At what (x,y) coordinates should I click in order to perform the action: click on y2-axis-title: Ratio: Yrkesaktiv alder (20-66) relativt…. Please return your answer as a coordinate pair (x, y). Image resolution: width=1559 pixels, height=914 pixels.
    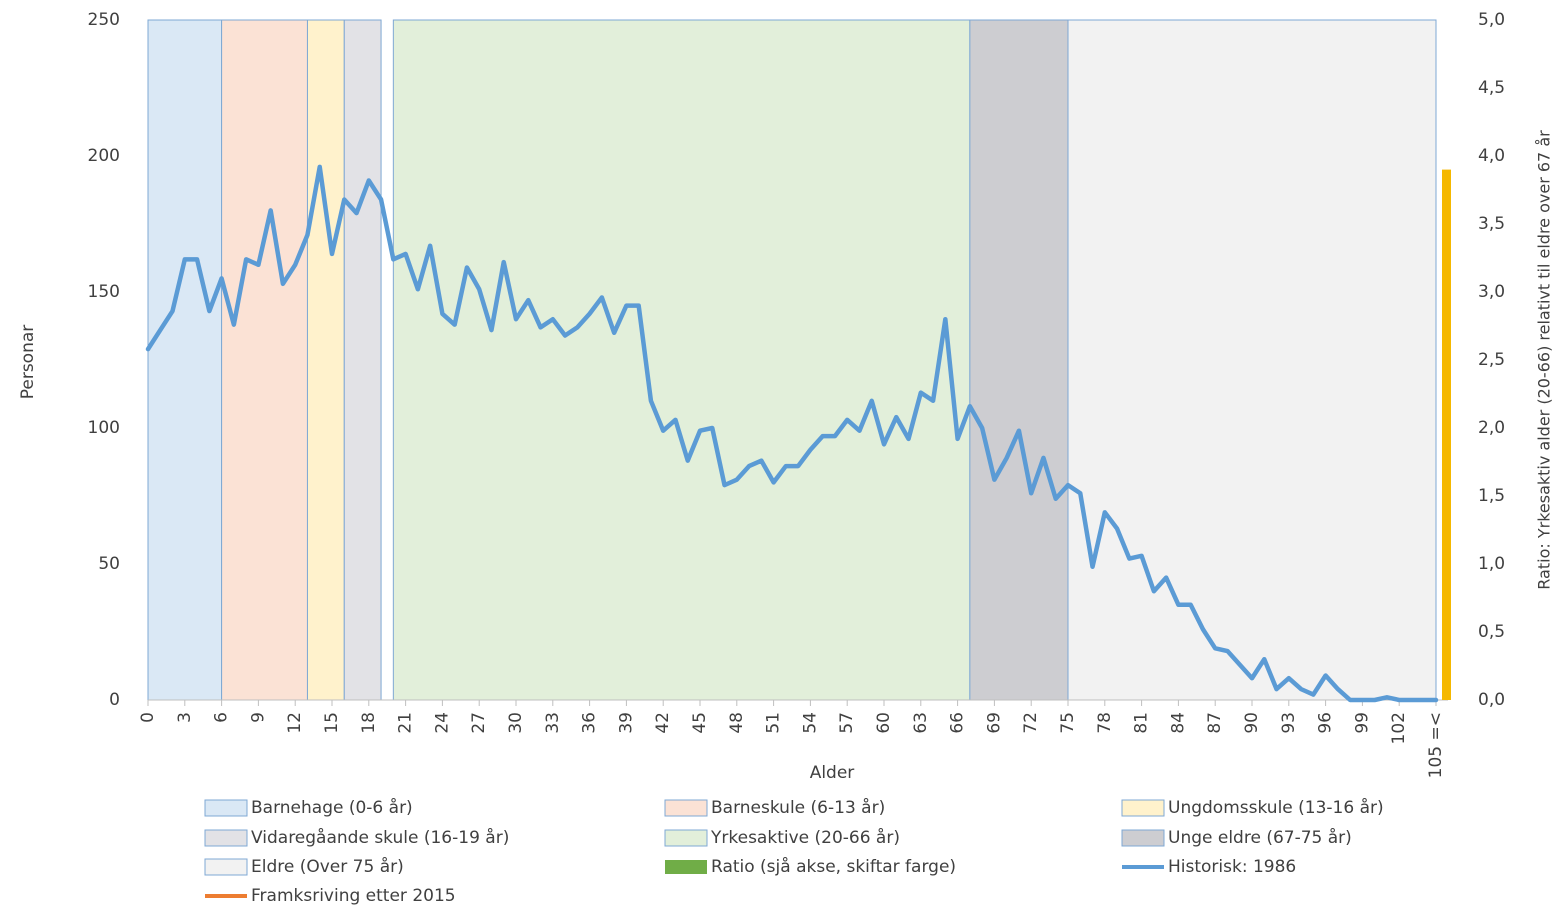
    Looking at the image, I should click on (1544, 360).